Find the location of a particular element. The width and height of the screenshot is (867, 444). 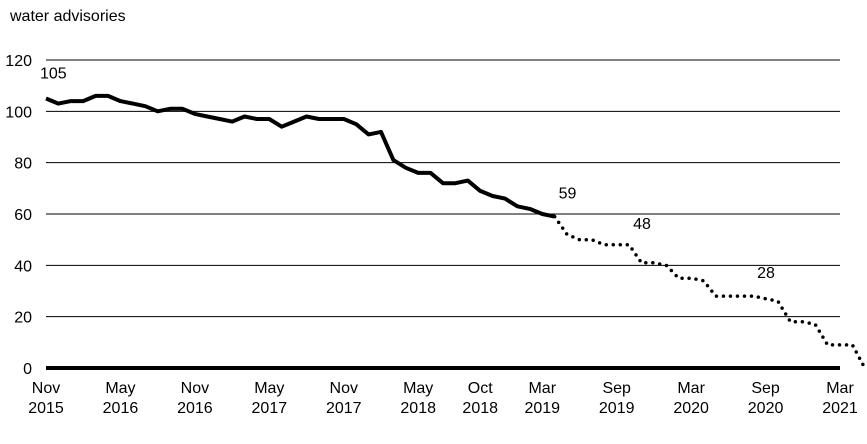

y-axis-label: water advisories is located at coordinates (68, 16).